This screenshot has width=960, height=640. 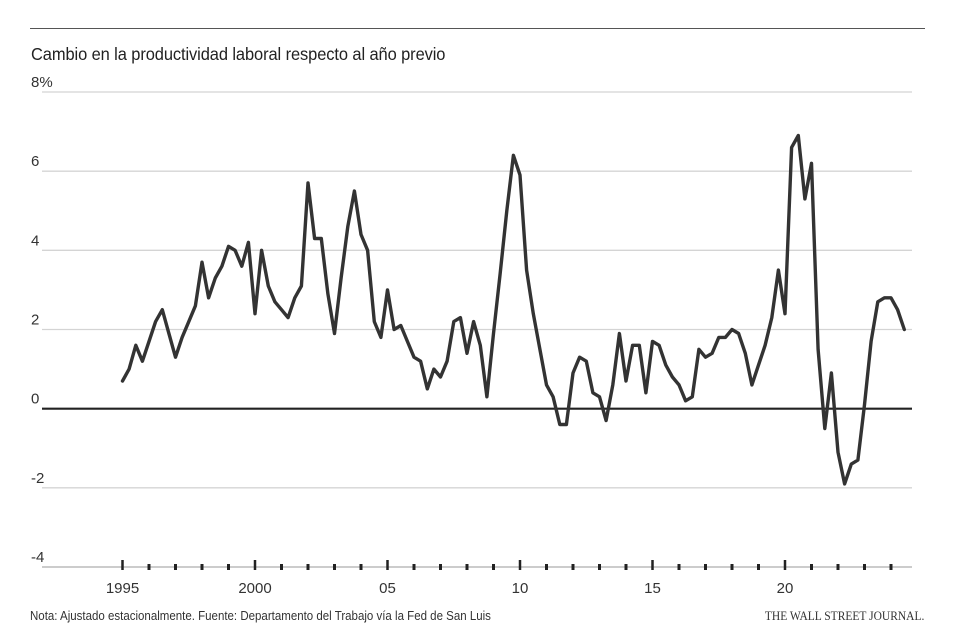 I want to click on y-tick-label: 8%, so click(x=42, y=82).